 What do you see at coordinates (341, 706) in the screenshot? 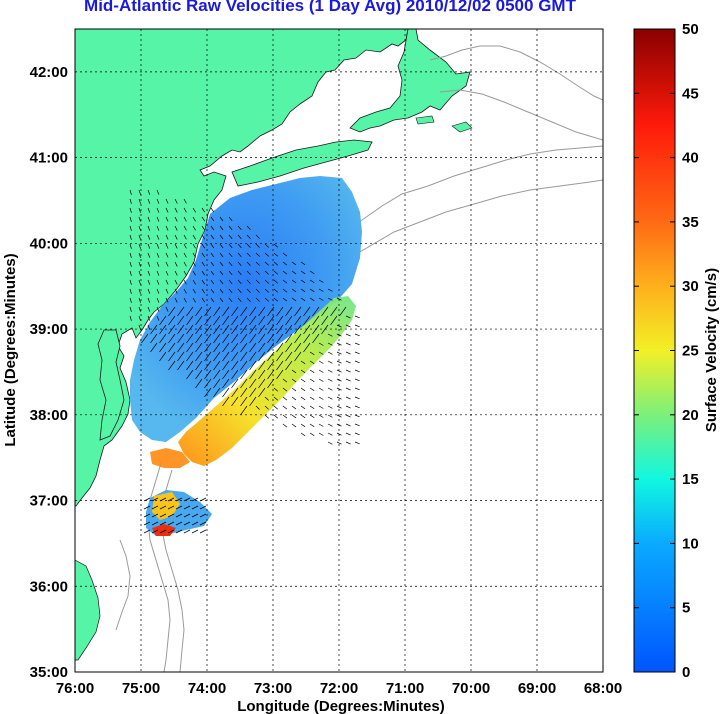
I see `x-axis-label: Longitude (Degrees:Minutes)` at bounding box center [341, 706].